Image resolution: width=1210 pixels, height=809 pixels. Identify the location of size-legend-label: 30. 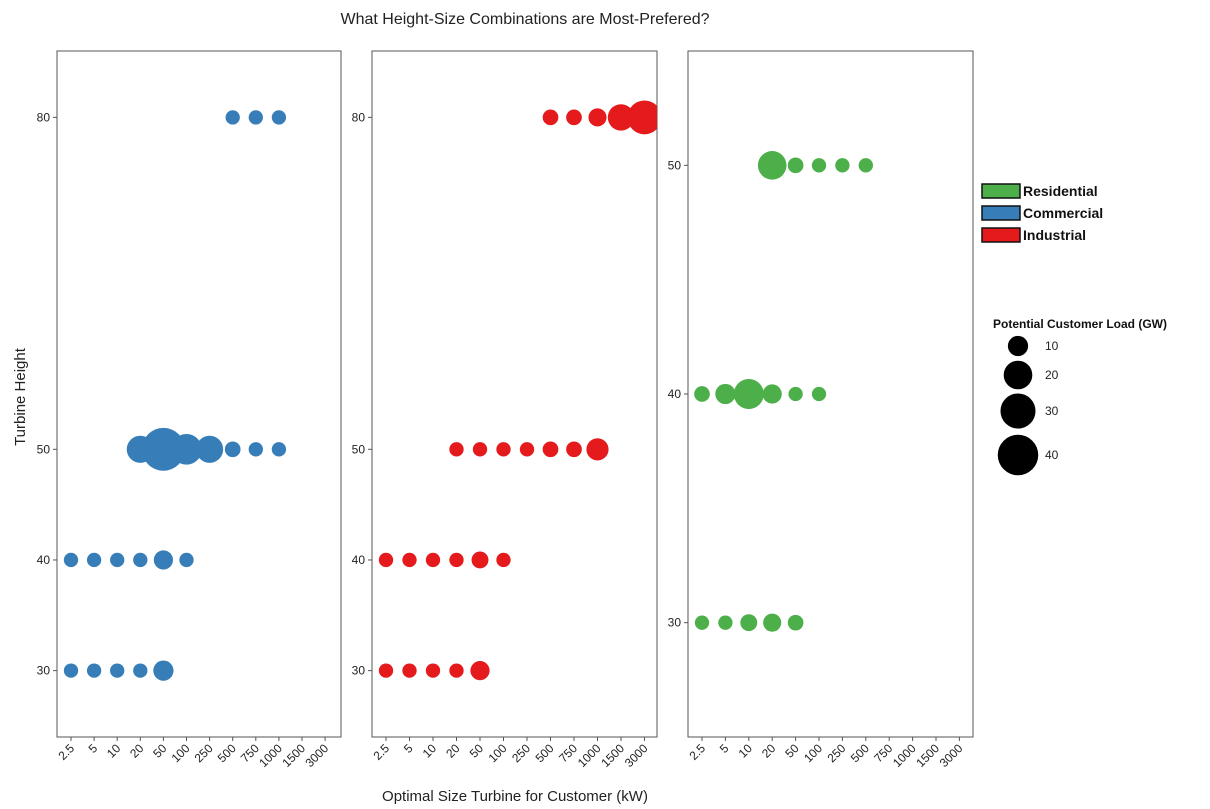
(1052, 411).